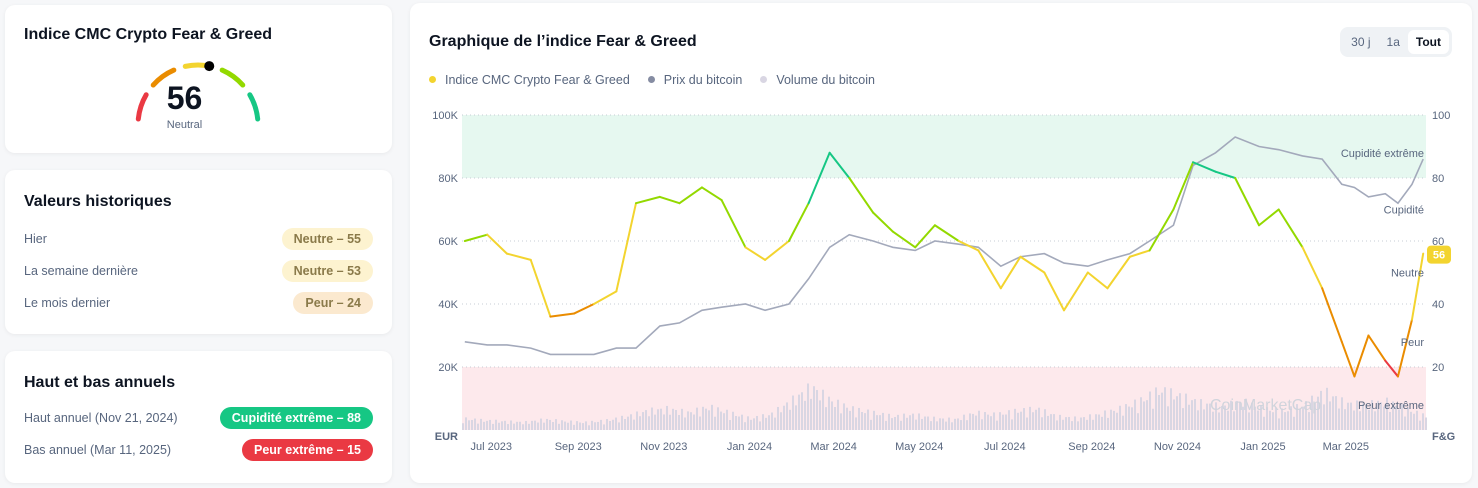 This screenshot has width=1478, height=488. Describe the element at coordinates (1265, 405) in the screenshot. I see `watermark-logo: CoinMarketCap` at that location.